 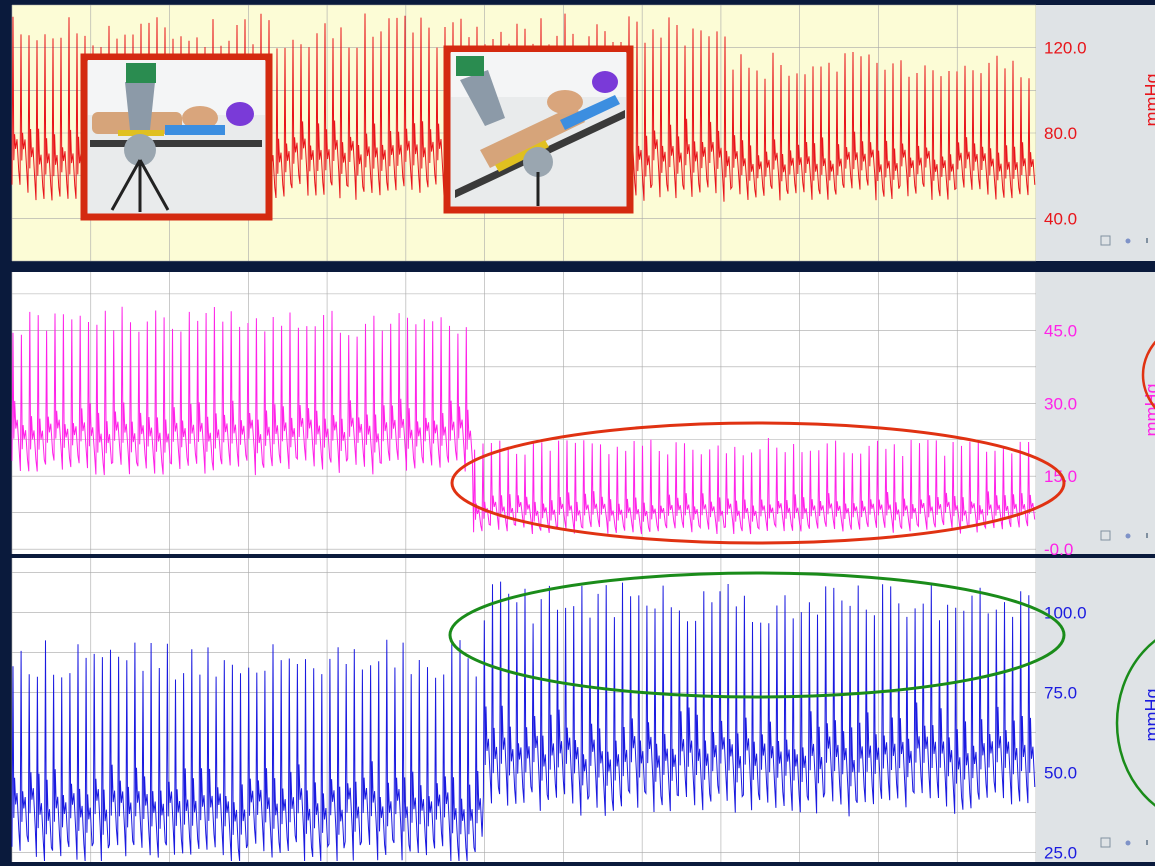 I want to click on annotation-ellipse-green-trace, so click(x=757, y=635).